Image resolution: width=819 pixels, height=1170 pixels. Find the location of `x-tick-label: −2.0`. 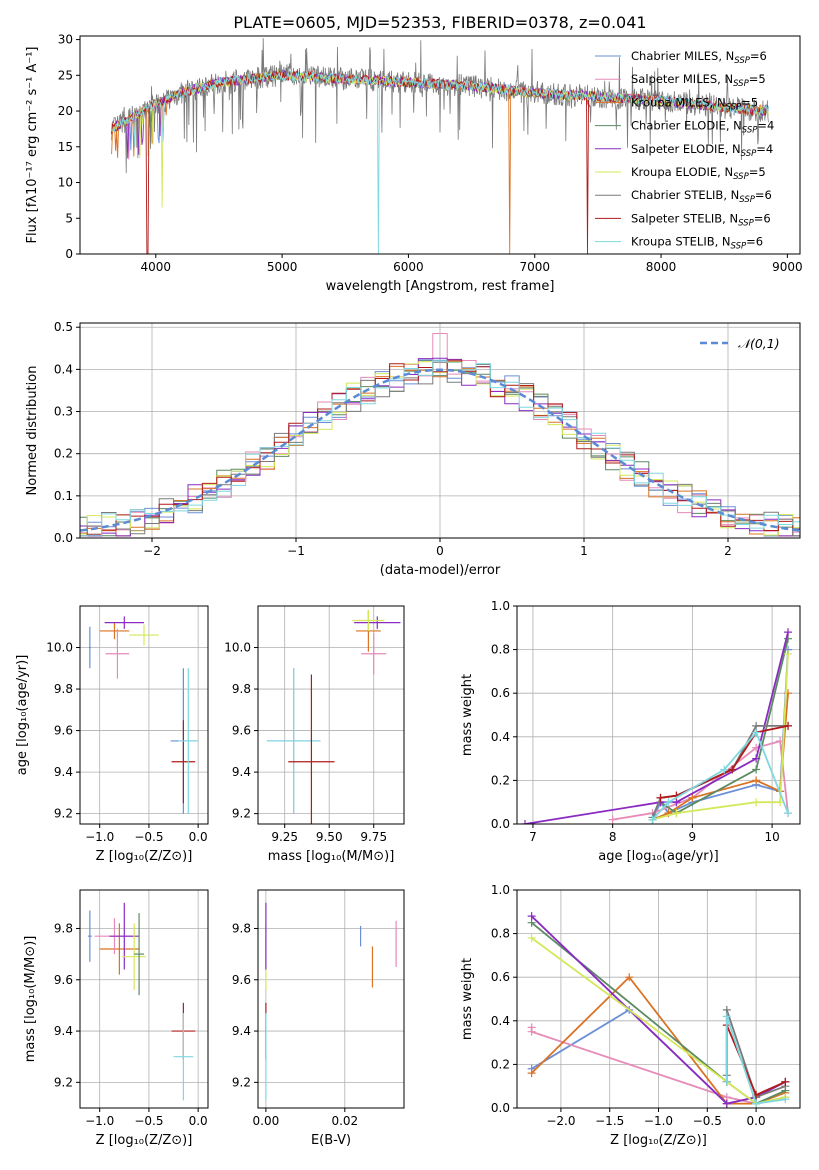

x-tick-label: −2.0 is located at coordinates (560, 1121).